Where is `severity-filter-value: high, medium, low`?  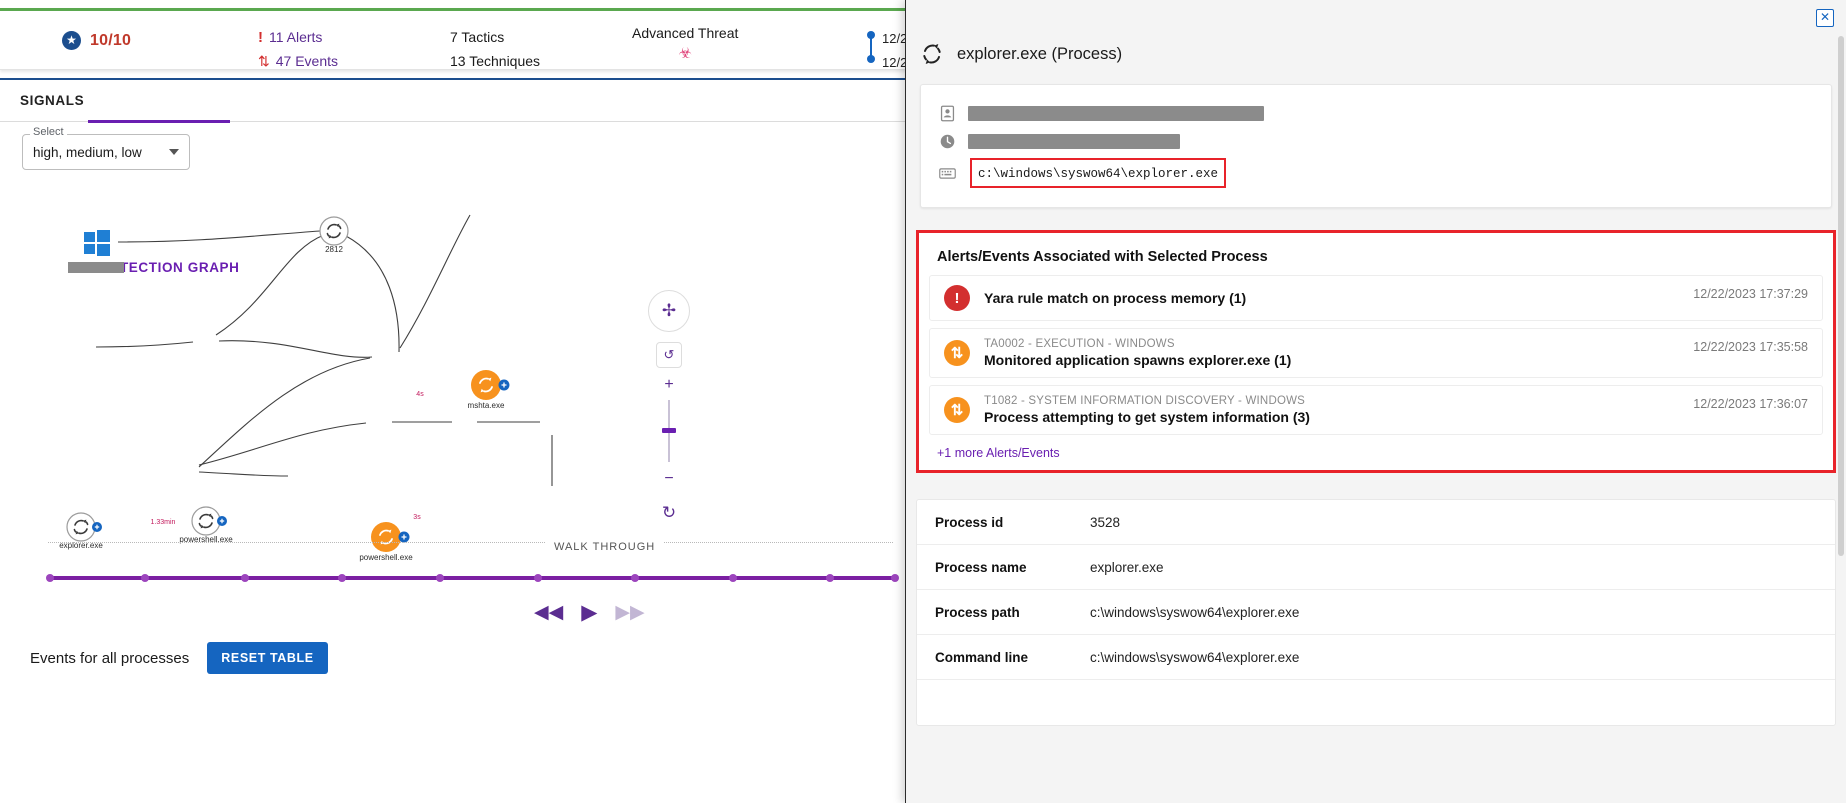
severity-filter-value: high, medium, low is located at coordinates (87, 152).